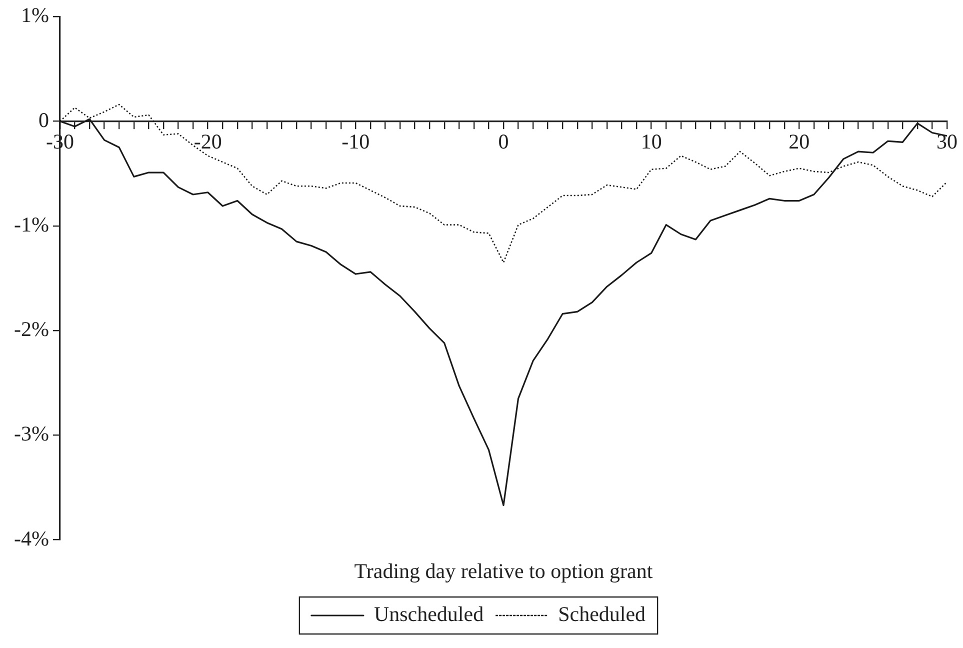 The height and width of the screenshot is (648, 963). What do you see at coordinates (31, 329) in the screenshot?
I see `y-tick-label: -2%` at bounding box center [31, 329].